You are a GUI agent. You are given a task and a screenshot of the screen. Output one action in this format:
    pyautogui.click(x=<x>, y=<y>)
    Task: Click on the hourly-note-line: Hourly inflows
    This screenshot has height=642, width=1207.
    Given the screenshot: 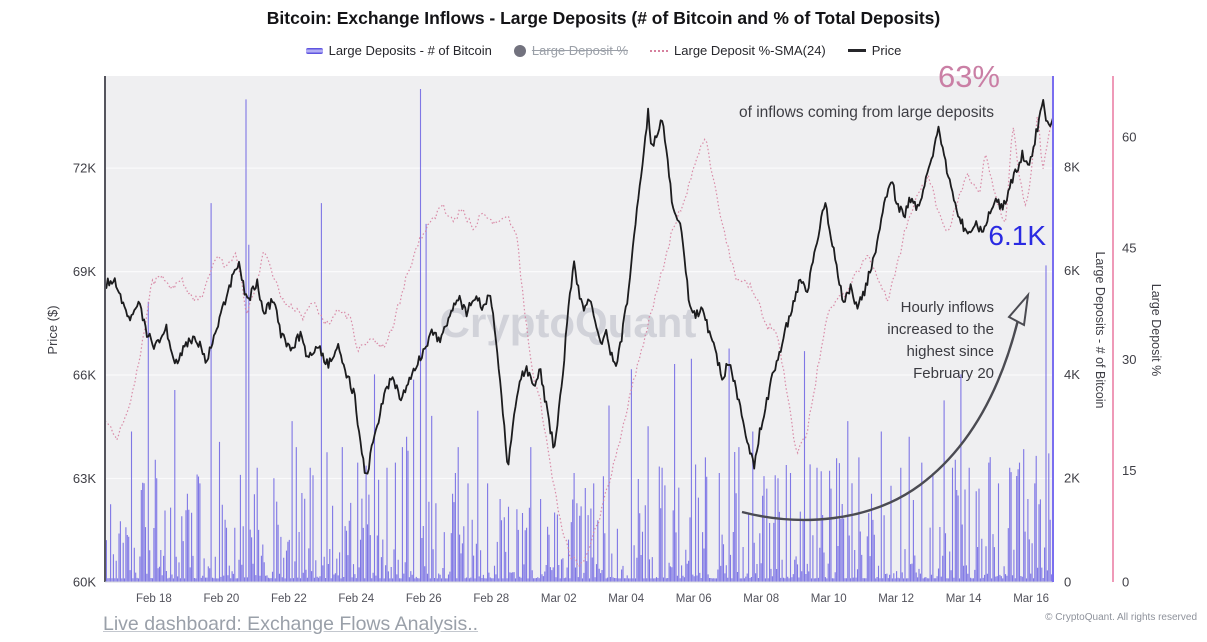 What is the action you would take?
    pyautogui.click(x=947, y=307)
    